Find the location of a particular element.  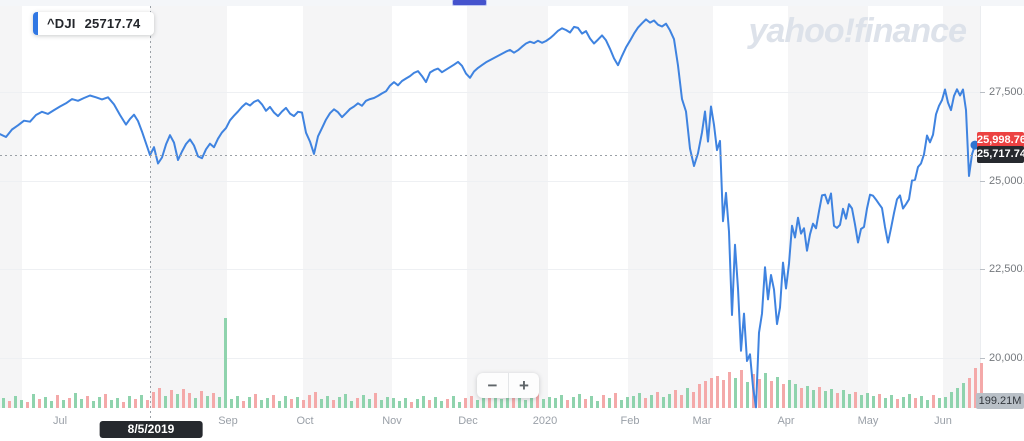

y-tick-label: 20,000.00 is located at coordinates (1006, 357).